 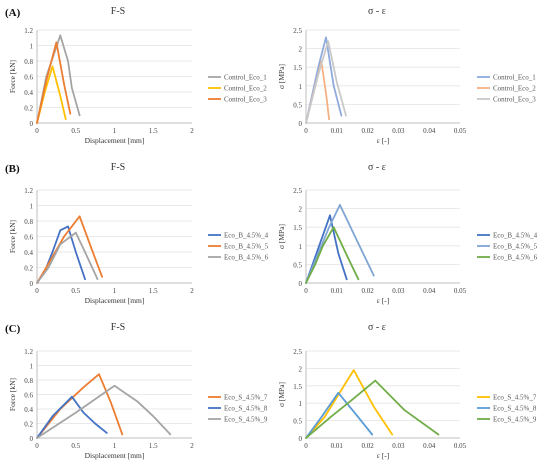 What do you see at coordinates (28, 93) in the screenshot?
I see `y-tick-label: 0.4` at bounding box center [28, 93].